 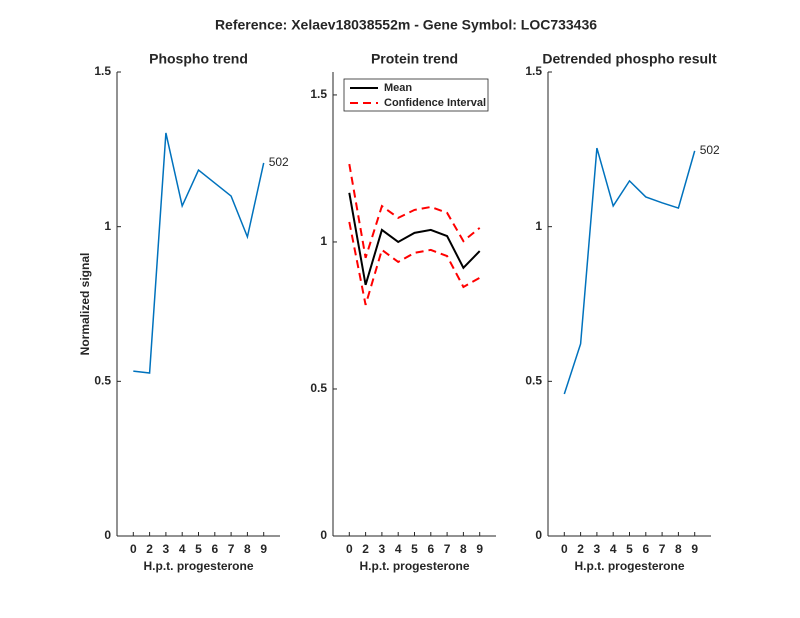 What do you see at coordinates (398, 88) in the screenshot?
I see `legend-label: Mean` at bounding box center [398, 88].